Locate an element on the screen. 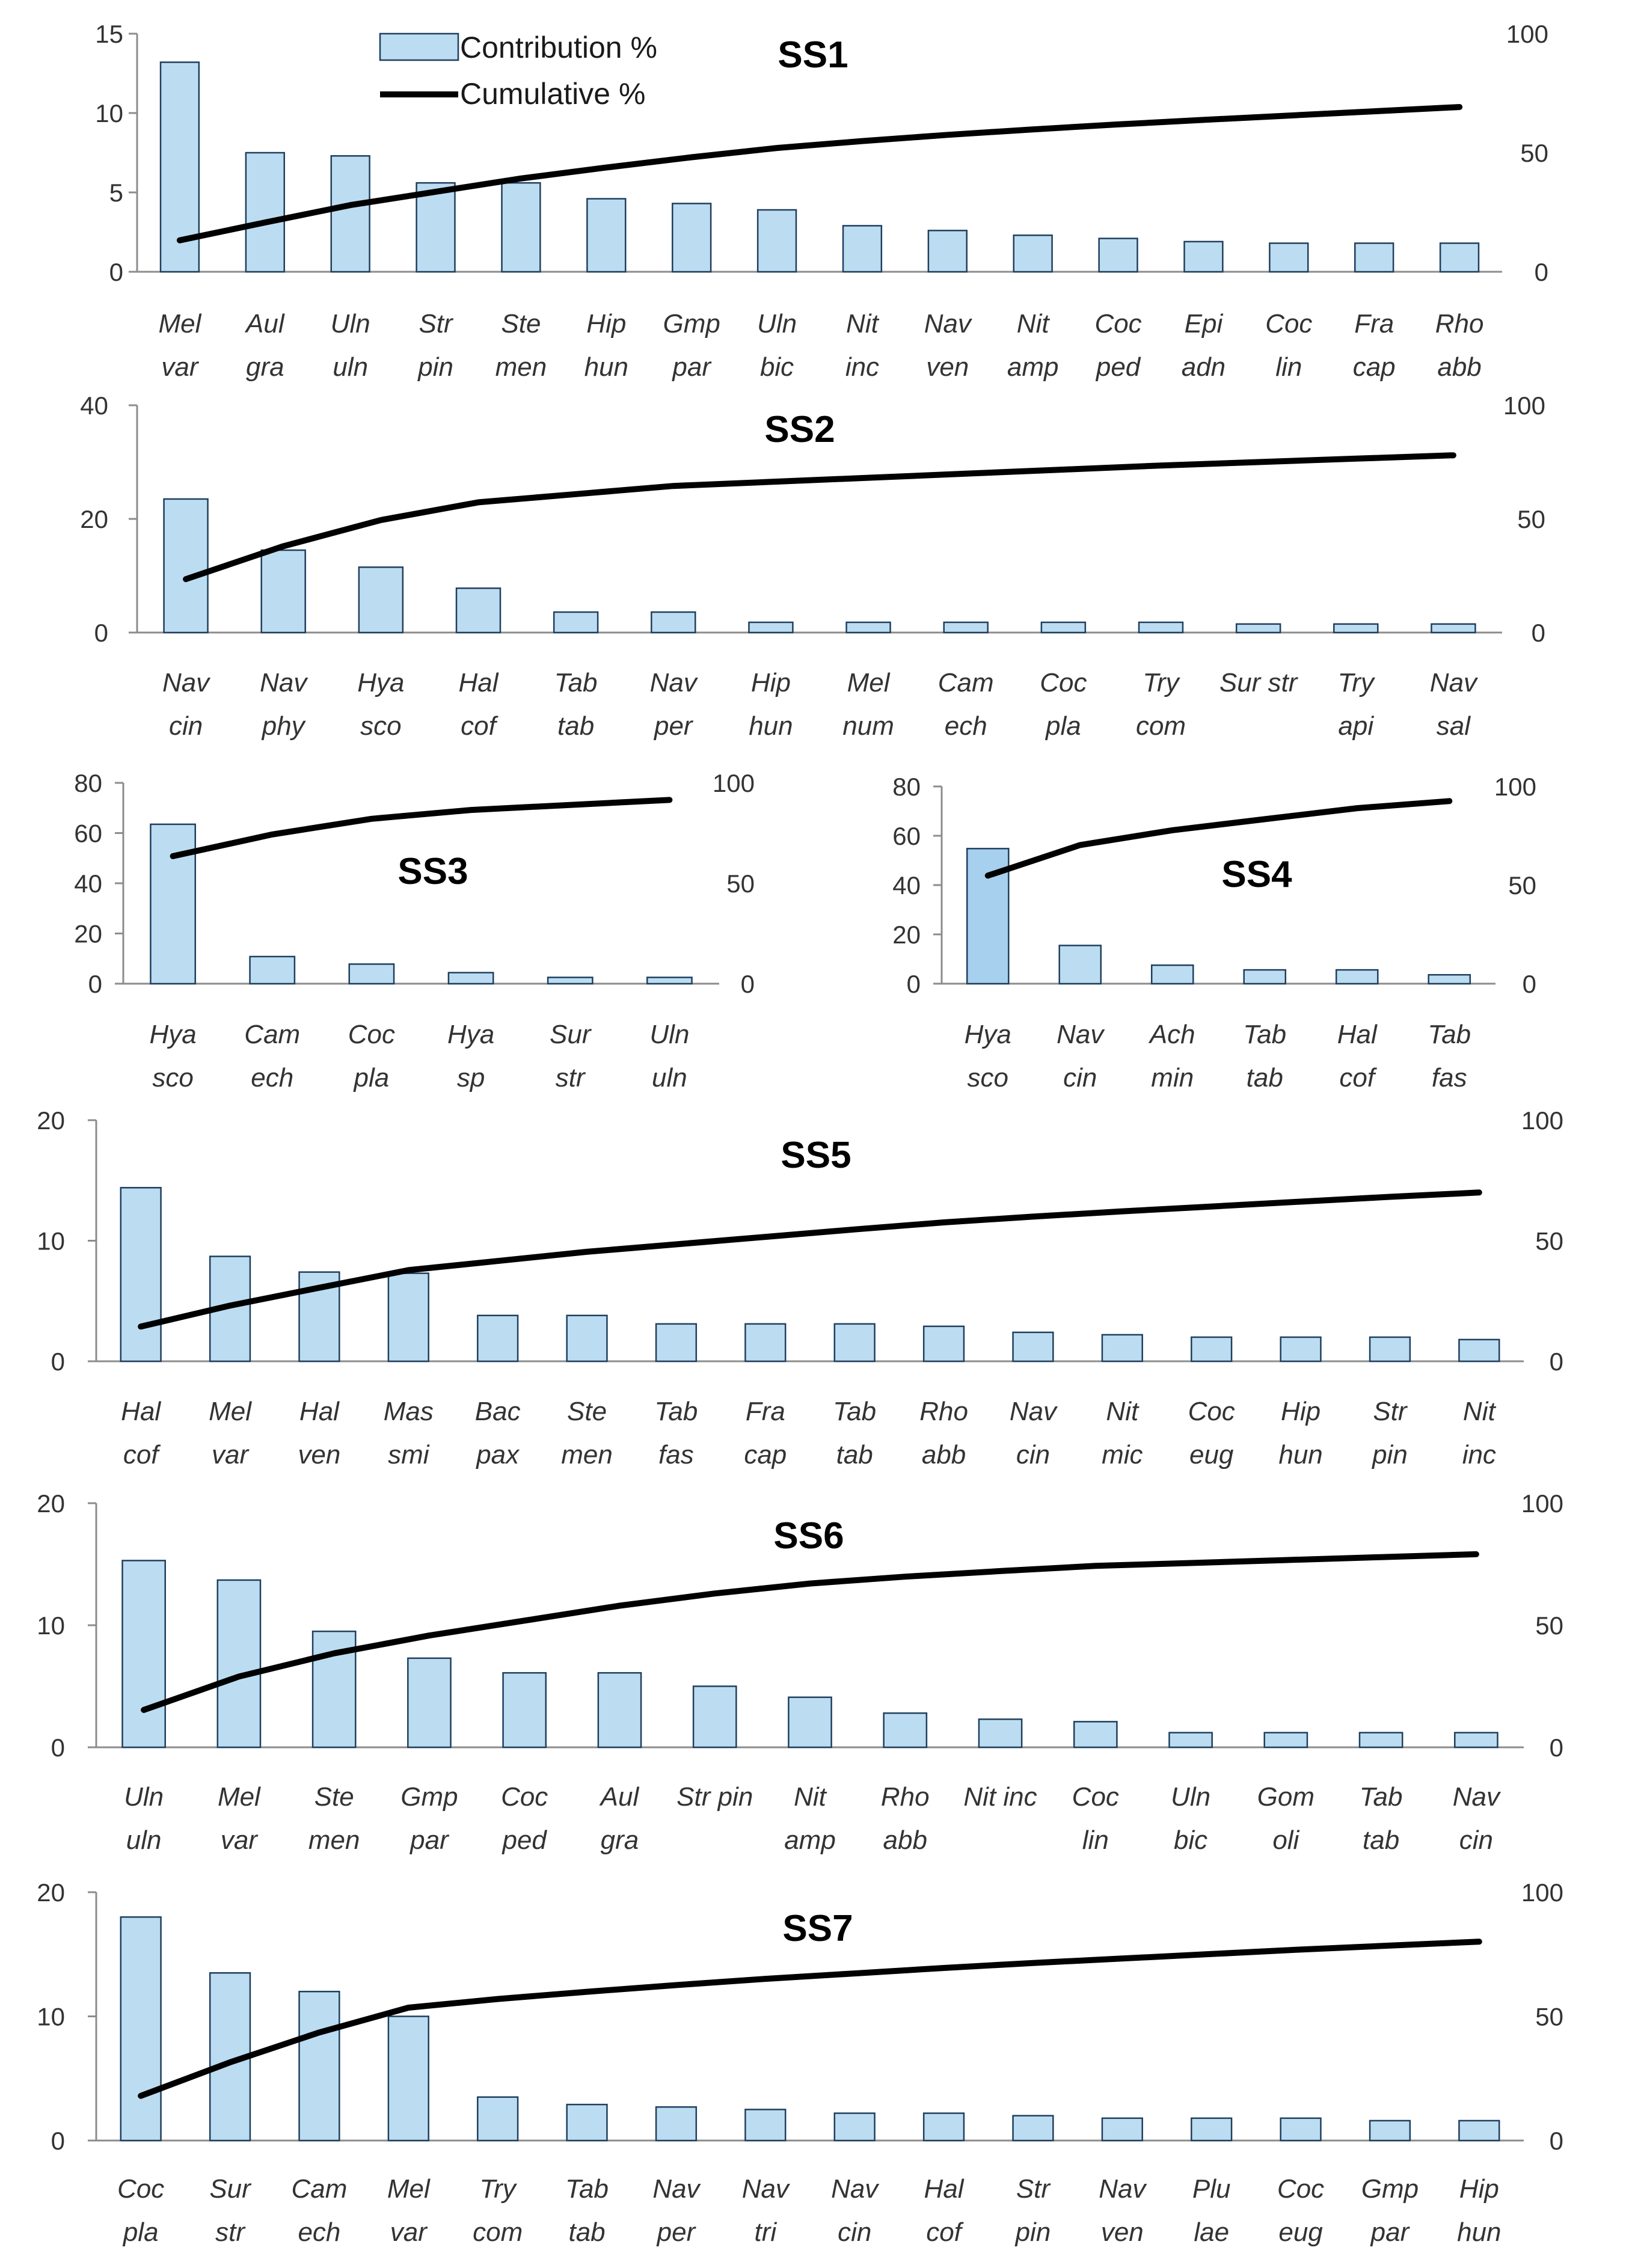 This screenshot has width=1635, height=2268. left-axis-tick-label: 15 is located at coordinates (109, 34).